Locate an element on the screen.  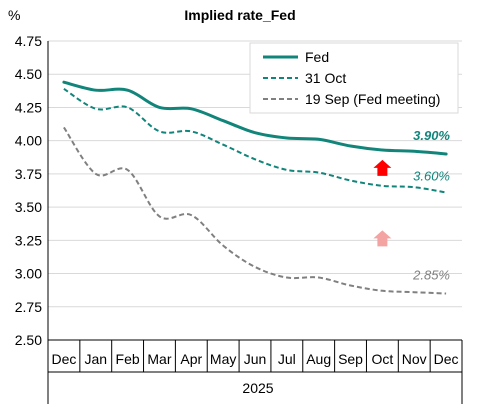
y-tick-label: 3.25 is located at coordinates (28, 240).